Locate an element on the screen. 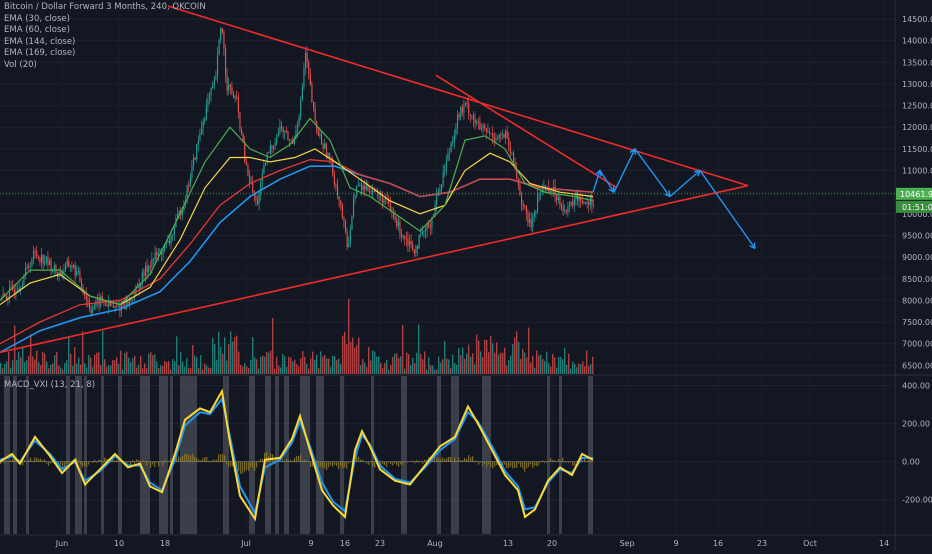  indicator-band is located at coordinates (486, 455).